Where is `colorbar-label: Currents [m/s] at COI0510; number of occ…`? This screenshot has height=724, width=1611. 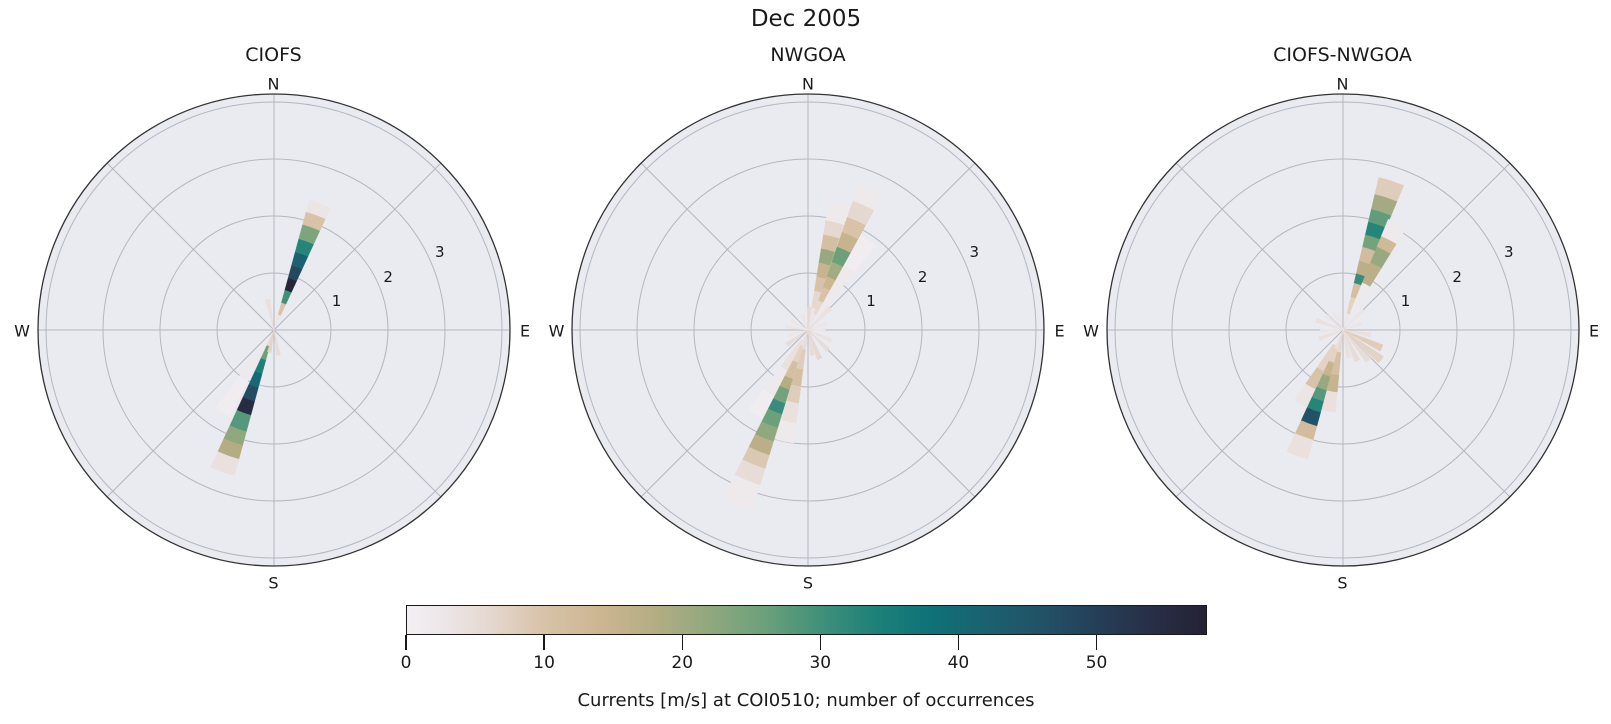 colorbar-label: Currents [m/s] at COI0510; number of occ… is located at coordinates (806, 700).